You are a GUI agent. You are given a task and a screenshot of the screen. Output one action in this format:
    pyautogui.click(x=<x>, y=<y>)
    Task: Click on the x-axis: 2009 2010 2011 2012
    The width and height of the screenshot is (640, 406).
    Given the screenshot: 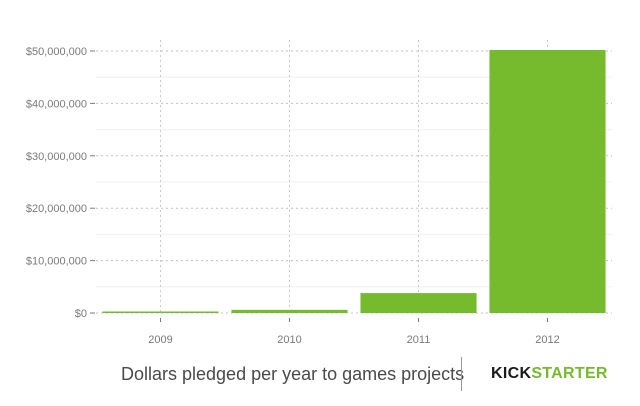 What is the action you would take?
    pyautogui.click(x=354, y=332)
    